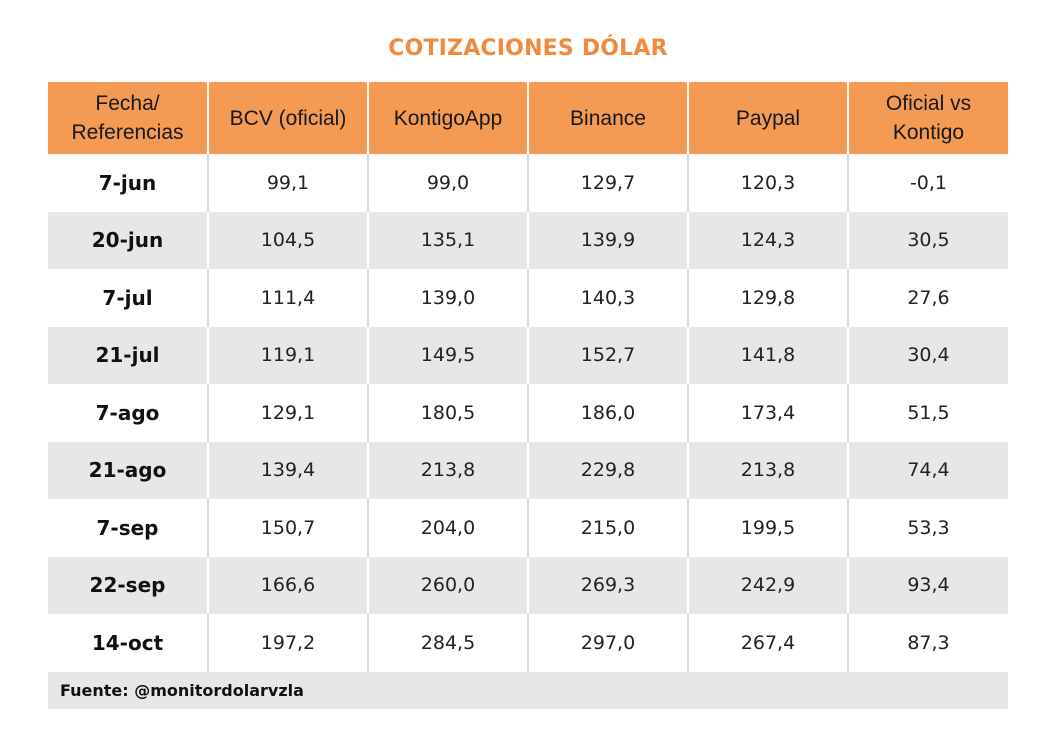 The image size is (1046, 740). I want to click on binance-cell: 229,8, so click(607, 470).